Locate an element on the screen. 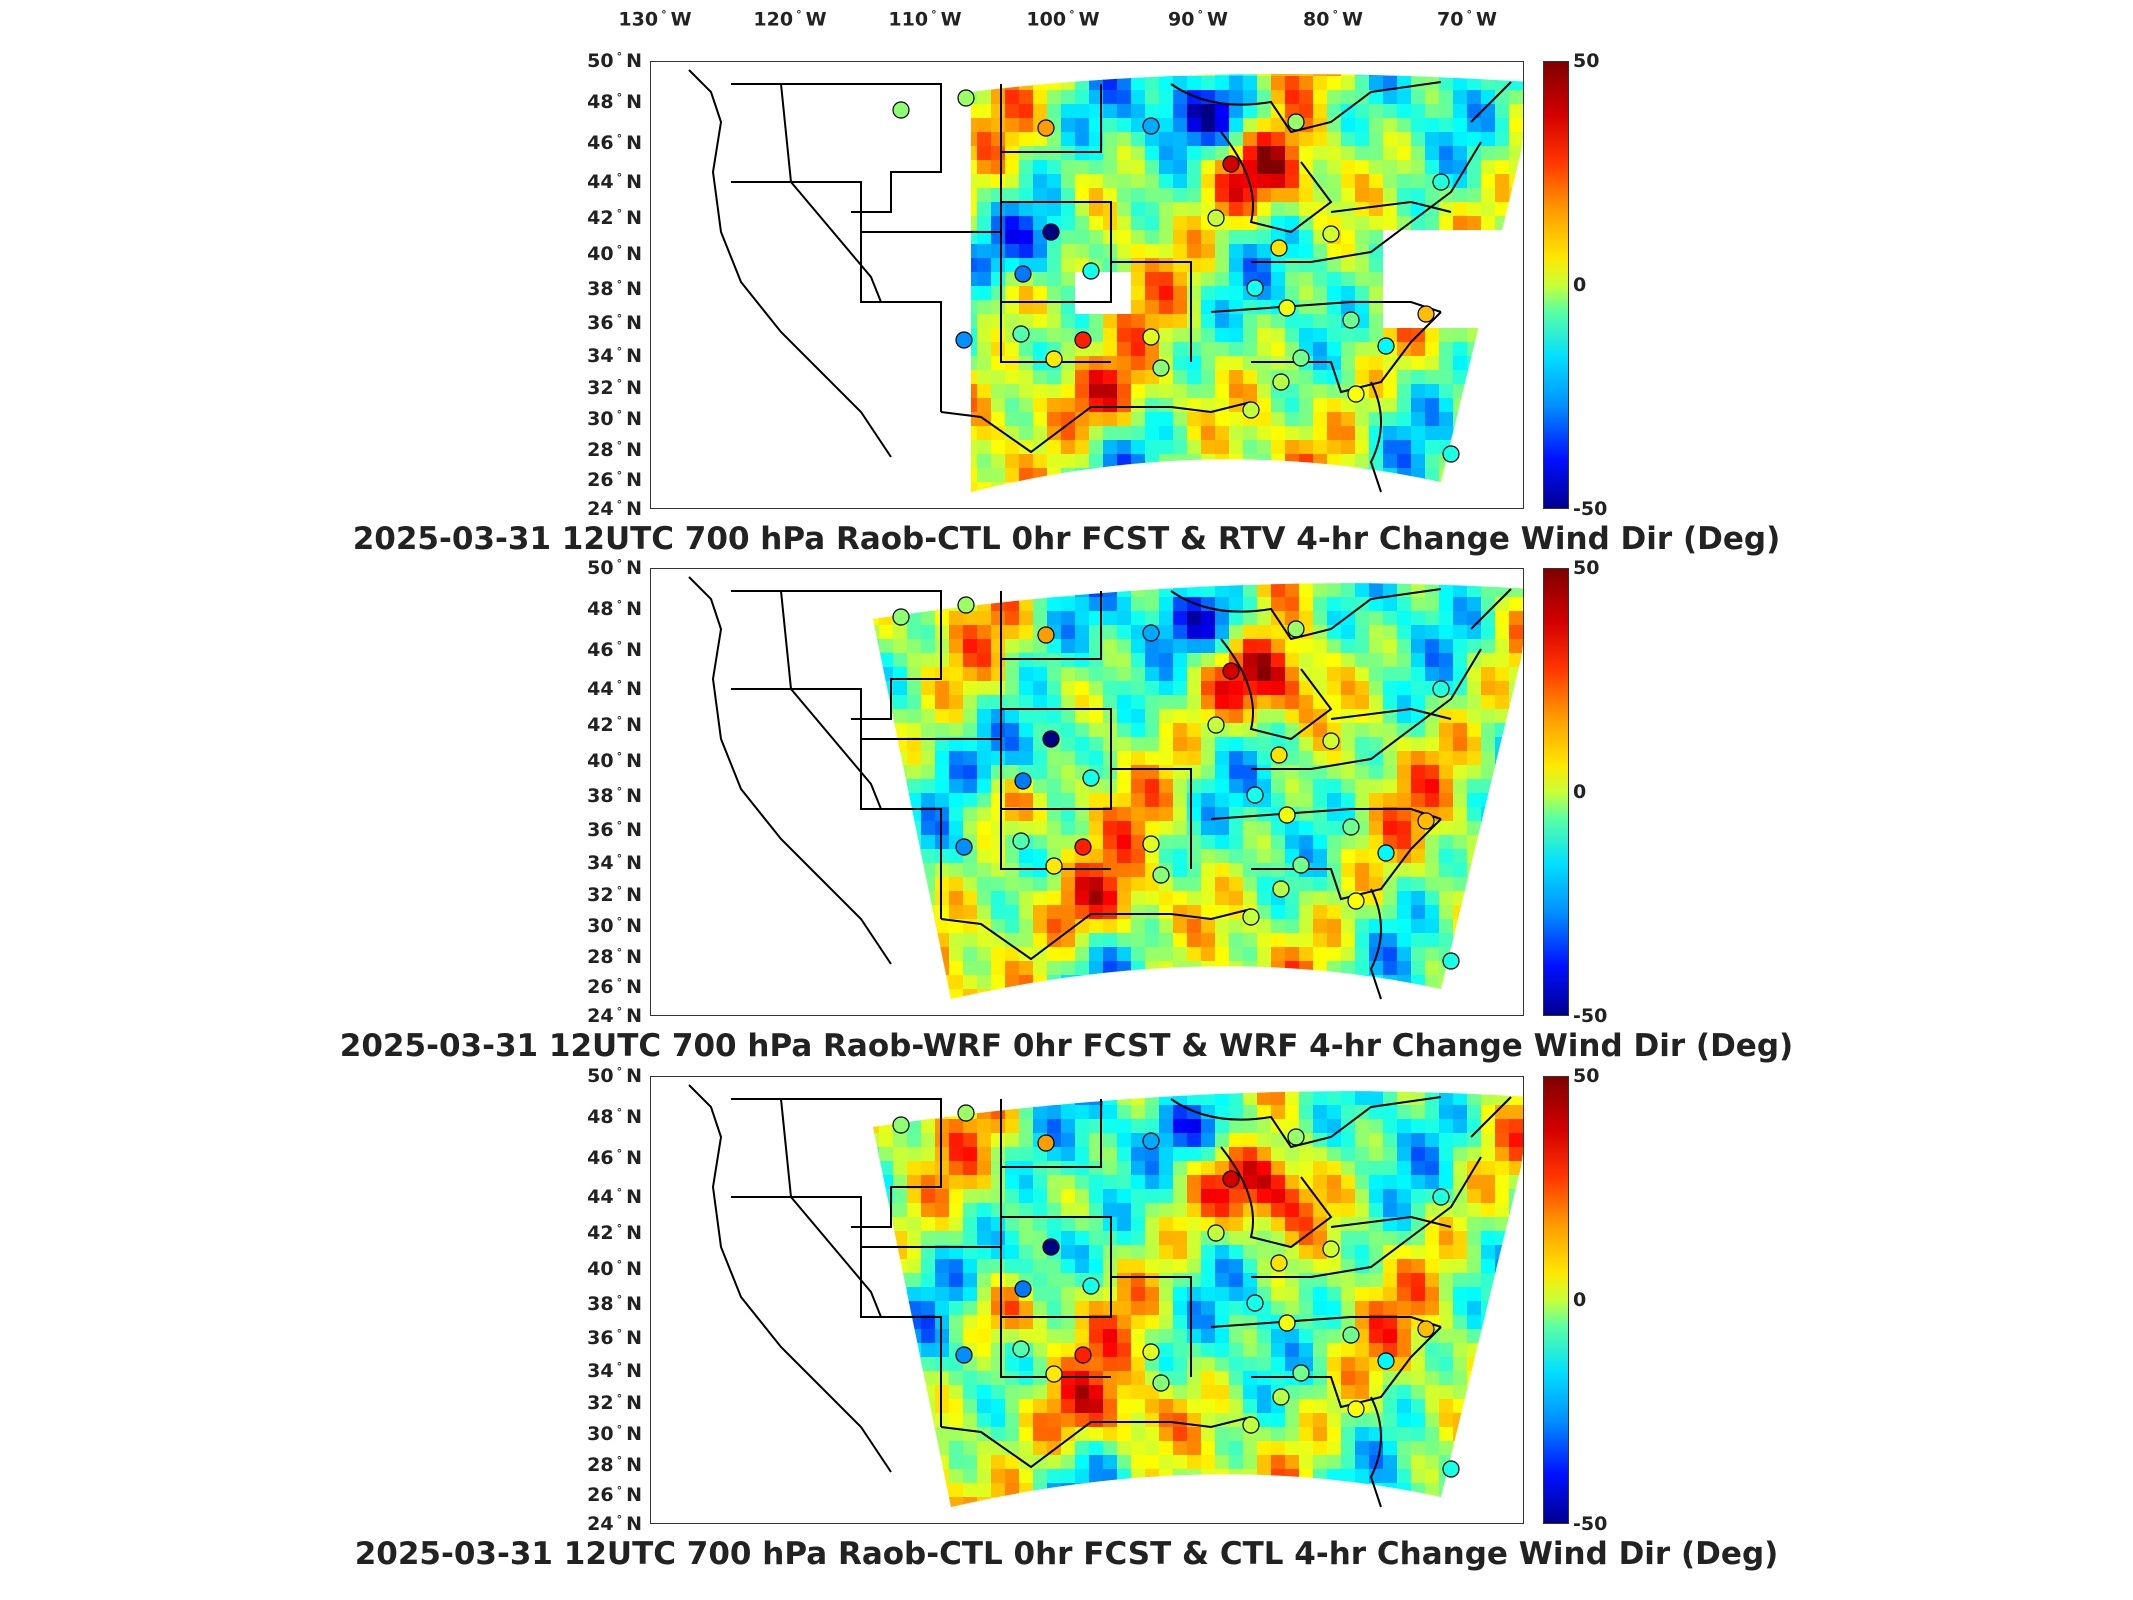 The image size is (2133, 1600). latitude-label: 28 ° N is located at coordinates (614, 1465).